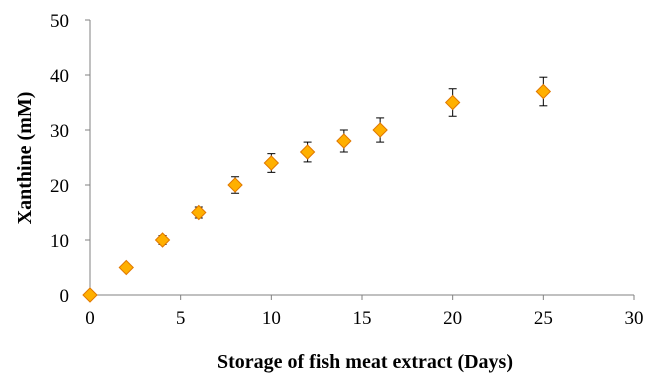 The width and height of the screenshot is (652, 382). What do you see at coordinates (59, 21) in the screenshot?
I see `y-tick-label: 50` at bounding box center [59, 21].